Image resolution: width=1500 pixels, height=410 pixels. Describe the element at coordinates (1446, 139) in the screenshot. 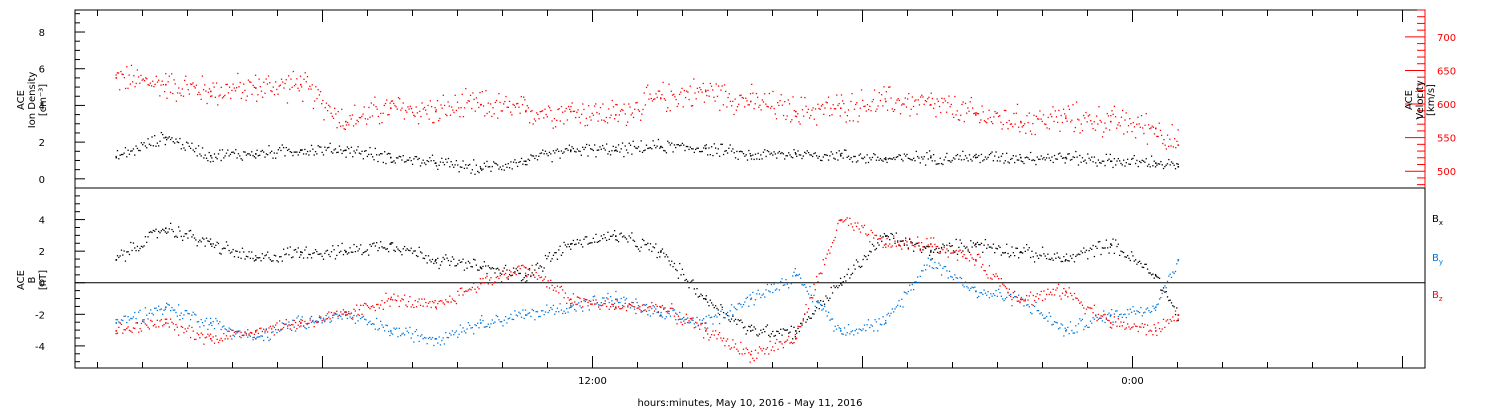

I see `velocity-tick-label: 550` at that location.